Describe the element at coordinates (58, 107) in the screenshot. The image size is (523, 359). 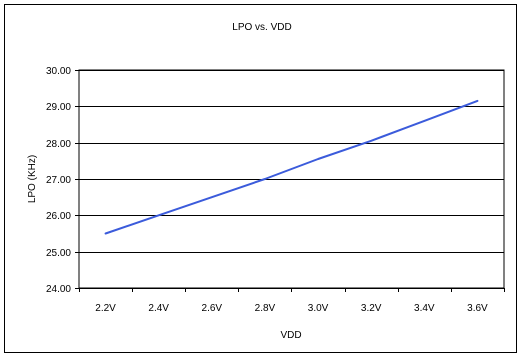
I see `y-tick-label: 29.00` at that location.